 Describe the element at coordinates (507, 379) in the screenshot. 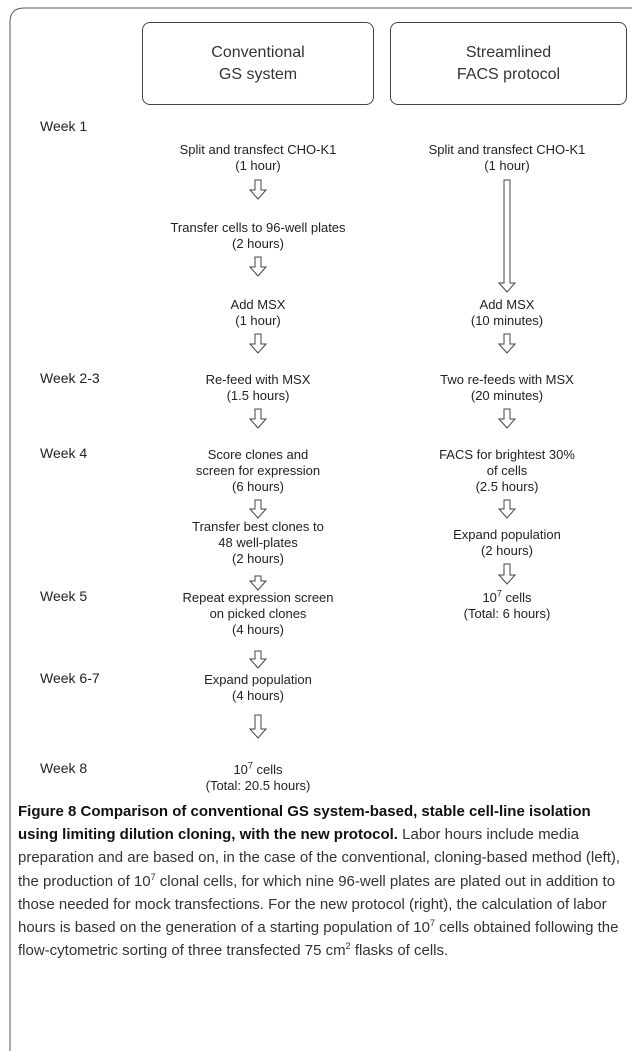

I see `step-text: Two re-feeds with MSX` at that location.